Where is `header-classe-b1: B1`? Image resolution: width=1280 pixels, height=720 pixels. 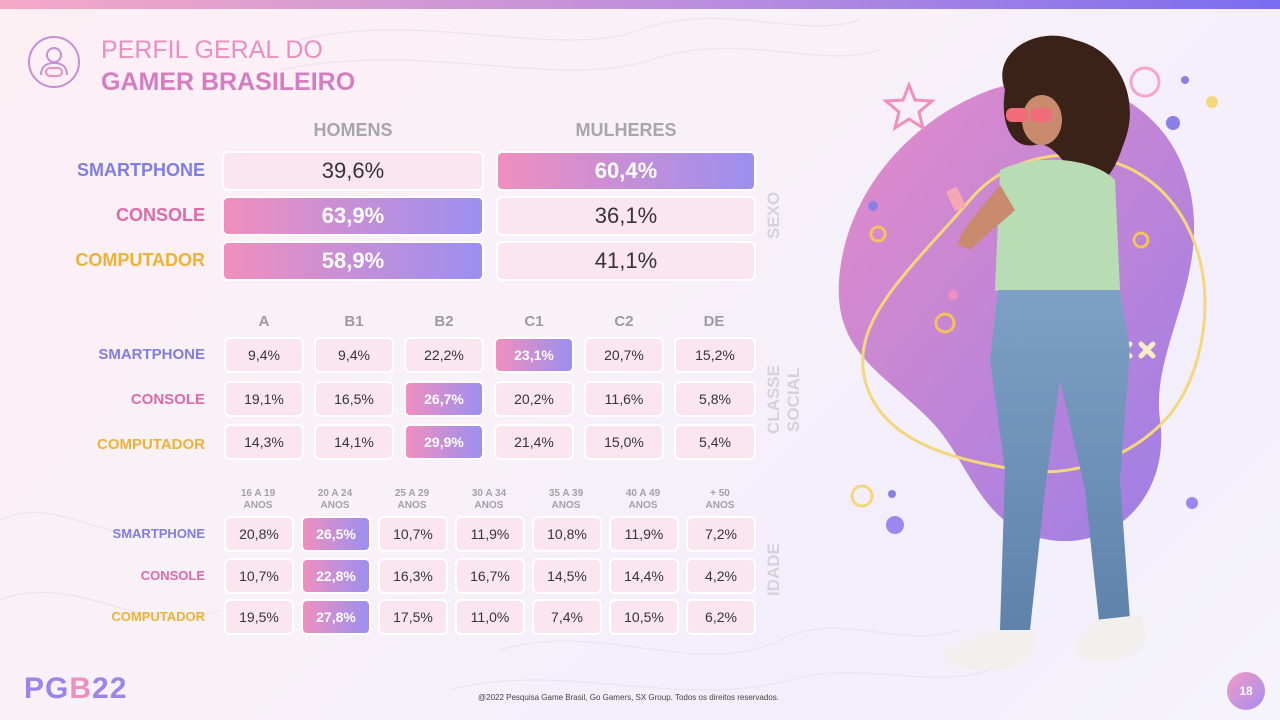
header-classe-b1: B1 is located at coordinates (354, 321).